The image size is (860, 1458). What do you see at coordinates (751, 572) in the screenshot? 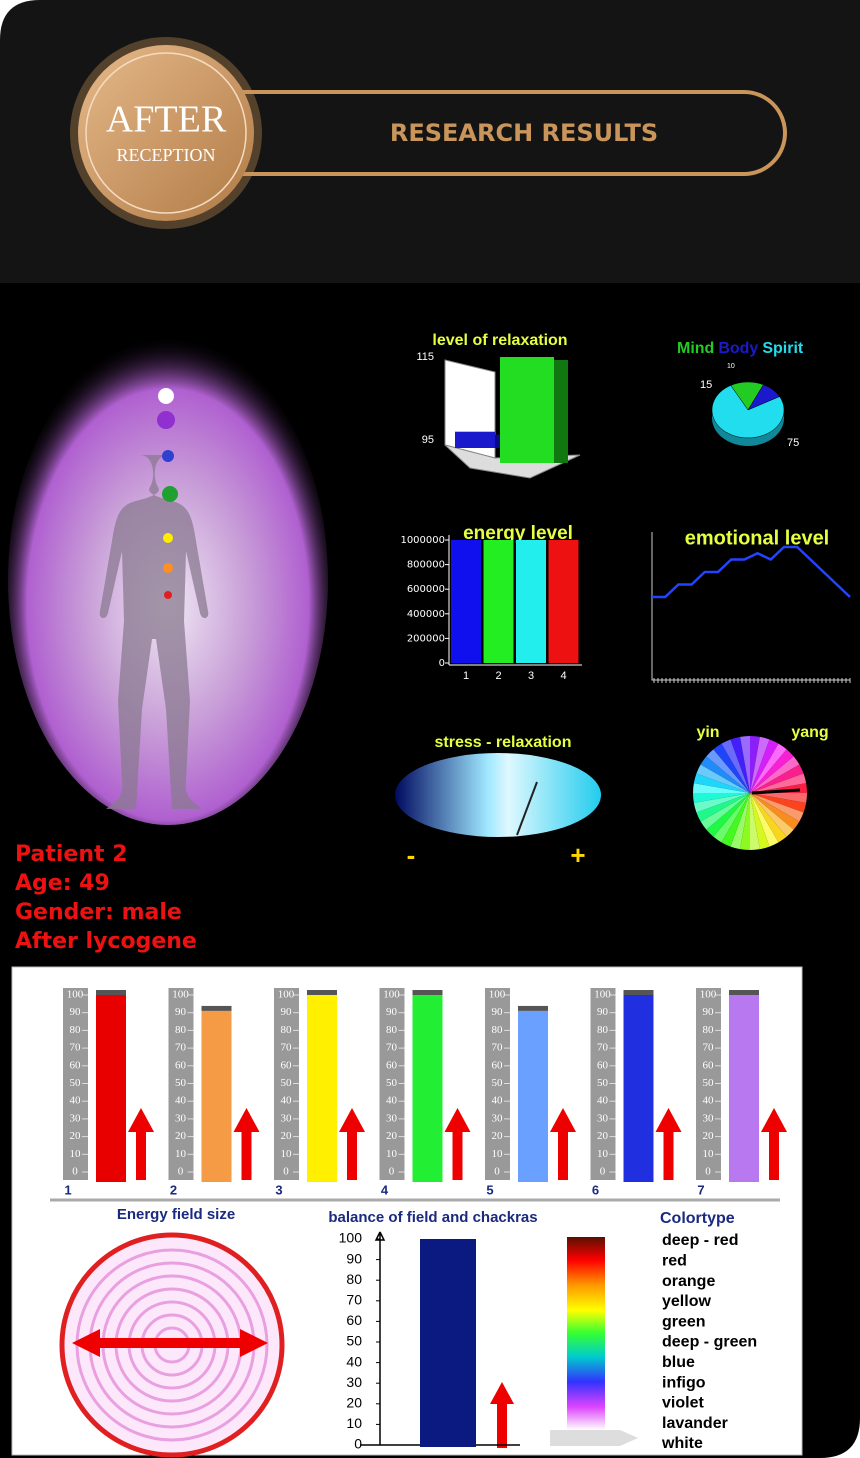
I see `emotion-line` at bounding box center [751, 572].